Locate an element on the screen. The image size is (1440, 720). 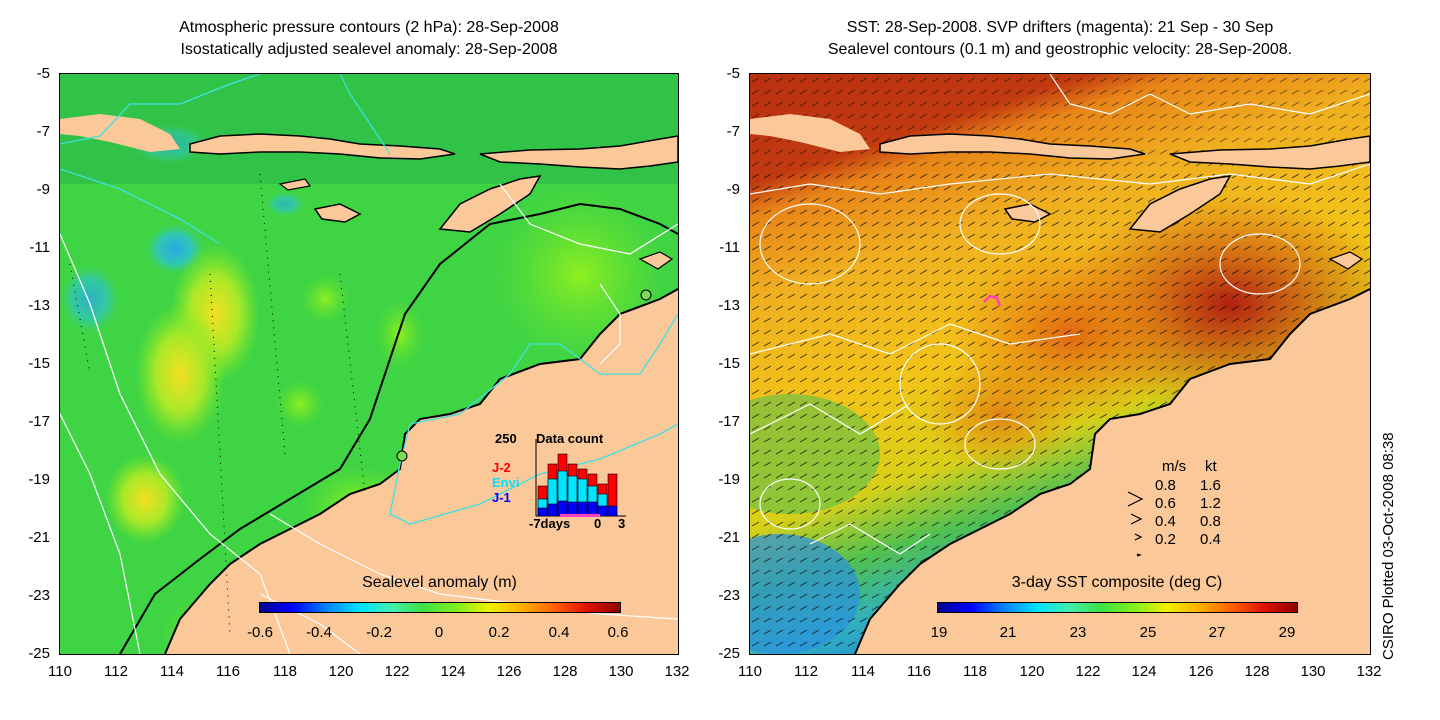
right-colorbar-tick: 25 is located at coordinates (1148, 632).